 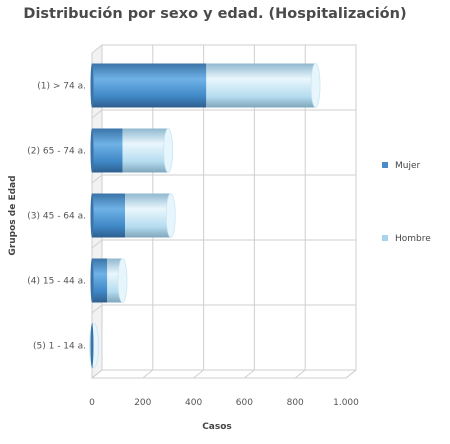 I want to click on x-tick-label: 1.000, so click(x=346, y=403).